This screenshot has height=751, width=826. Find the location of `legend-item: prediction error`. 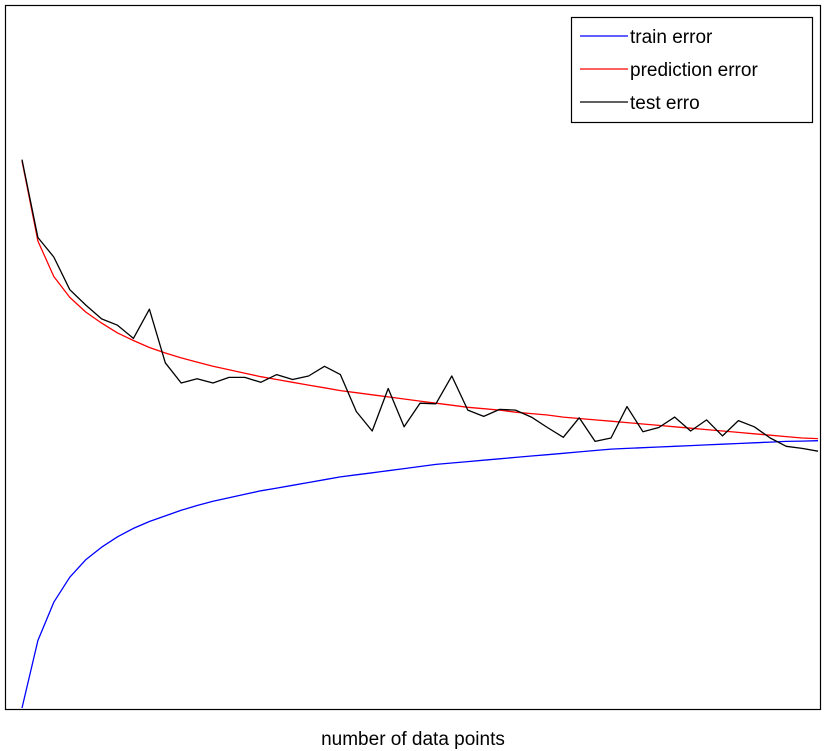

legend-item: prediction error is located at coordinates (669, 70).